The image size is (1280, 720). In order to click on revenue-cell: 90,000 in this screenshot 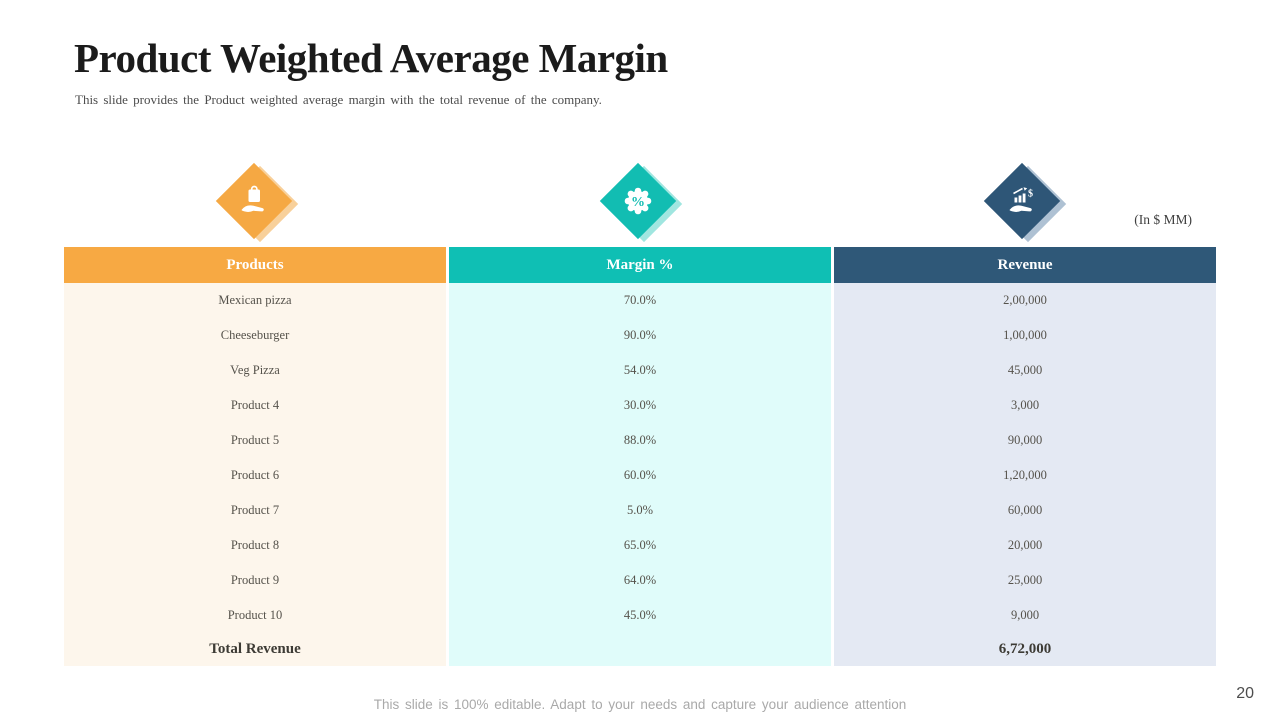, I will do `click(1025, 440)`.